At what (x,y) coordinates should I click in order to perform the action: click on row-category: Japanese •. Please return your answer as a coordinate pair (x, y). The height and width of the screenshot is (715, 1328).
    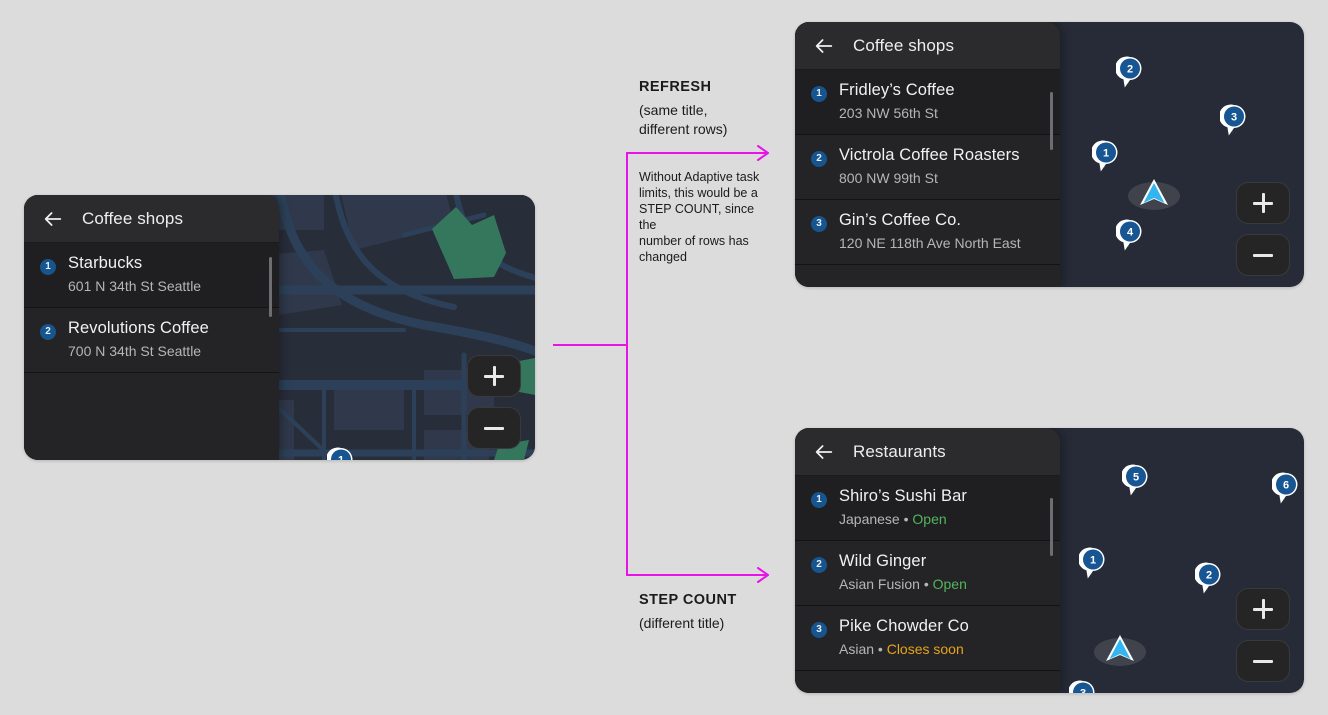
    Looking at the image, I should click on (876, 519).